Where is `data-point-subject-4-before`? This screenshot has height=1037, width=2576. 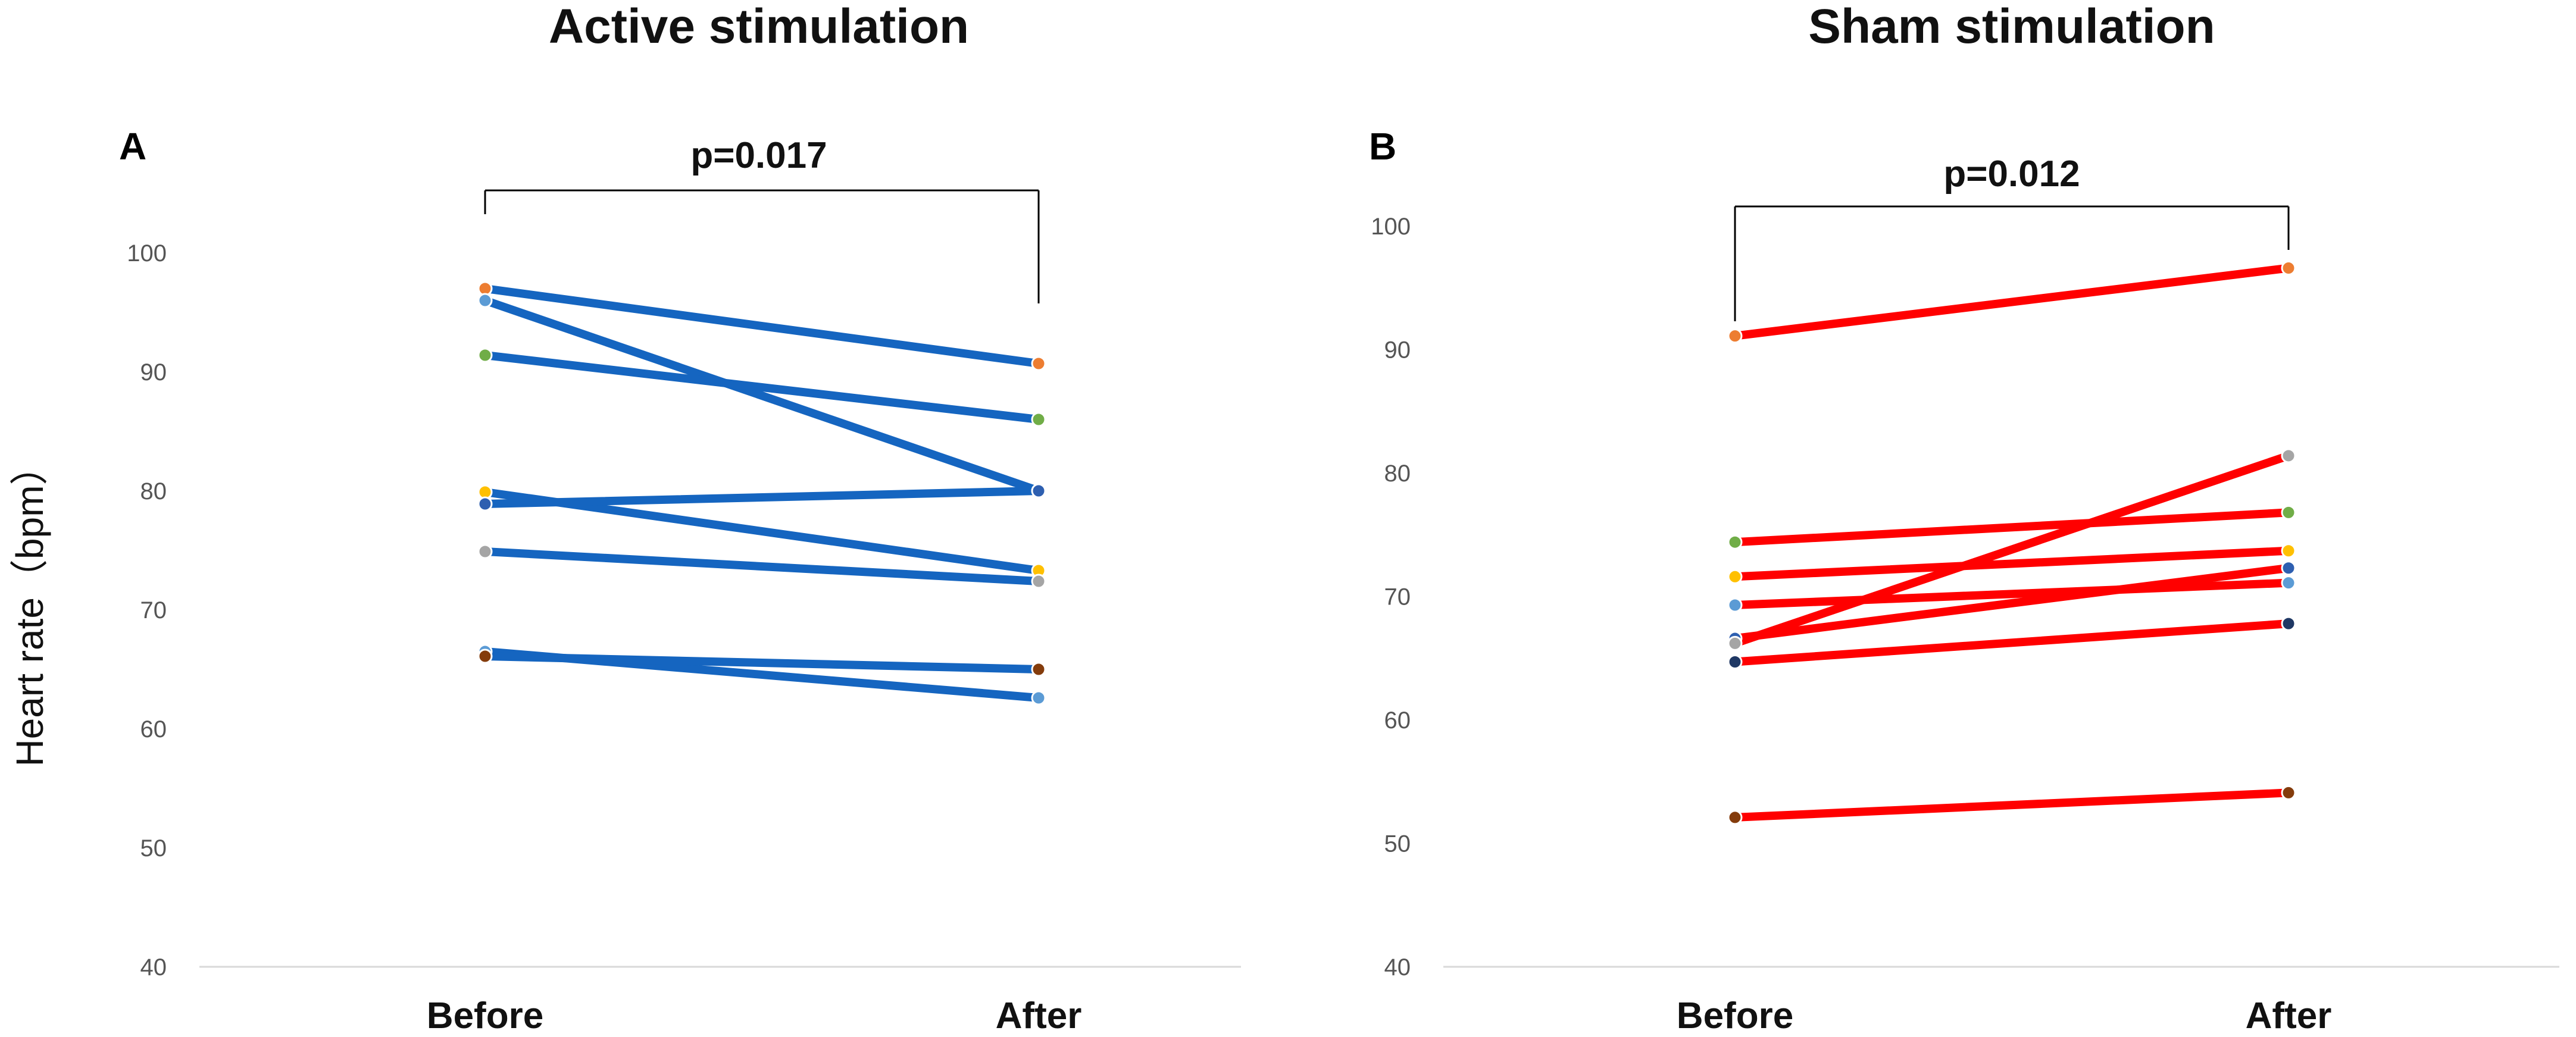
data-point-subject-4-before is located at coordinates (1735, 605).